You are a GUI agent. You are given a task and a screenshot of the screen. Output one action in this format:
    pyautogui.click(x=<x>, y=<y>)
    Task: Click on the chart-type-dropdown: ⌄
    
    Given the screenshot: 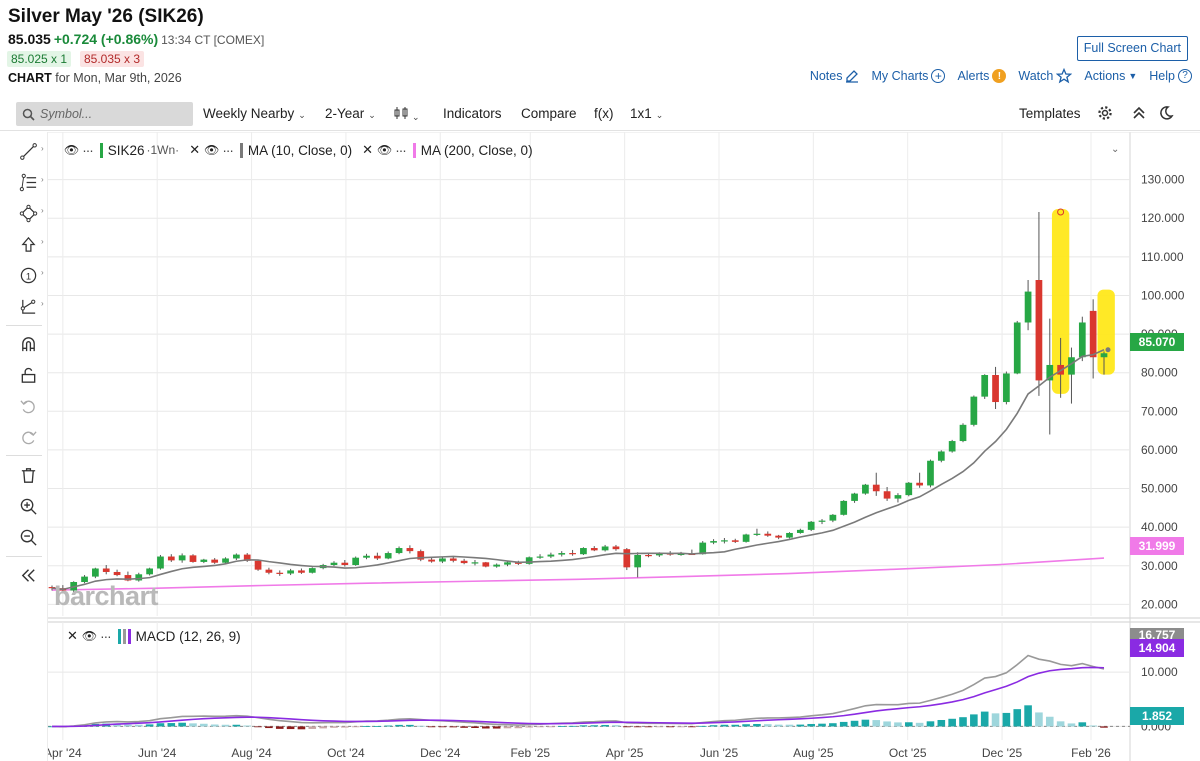 What is the action you would take?
    pyautogui.click(x=407, y=114)
    